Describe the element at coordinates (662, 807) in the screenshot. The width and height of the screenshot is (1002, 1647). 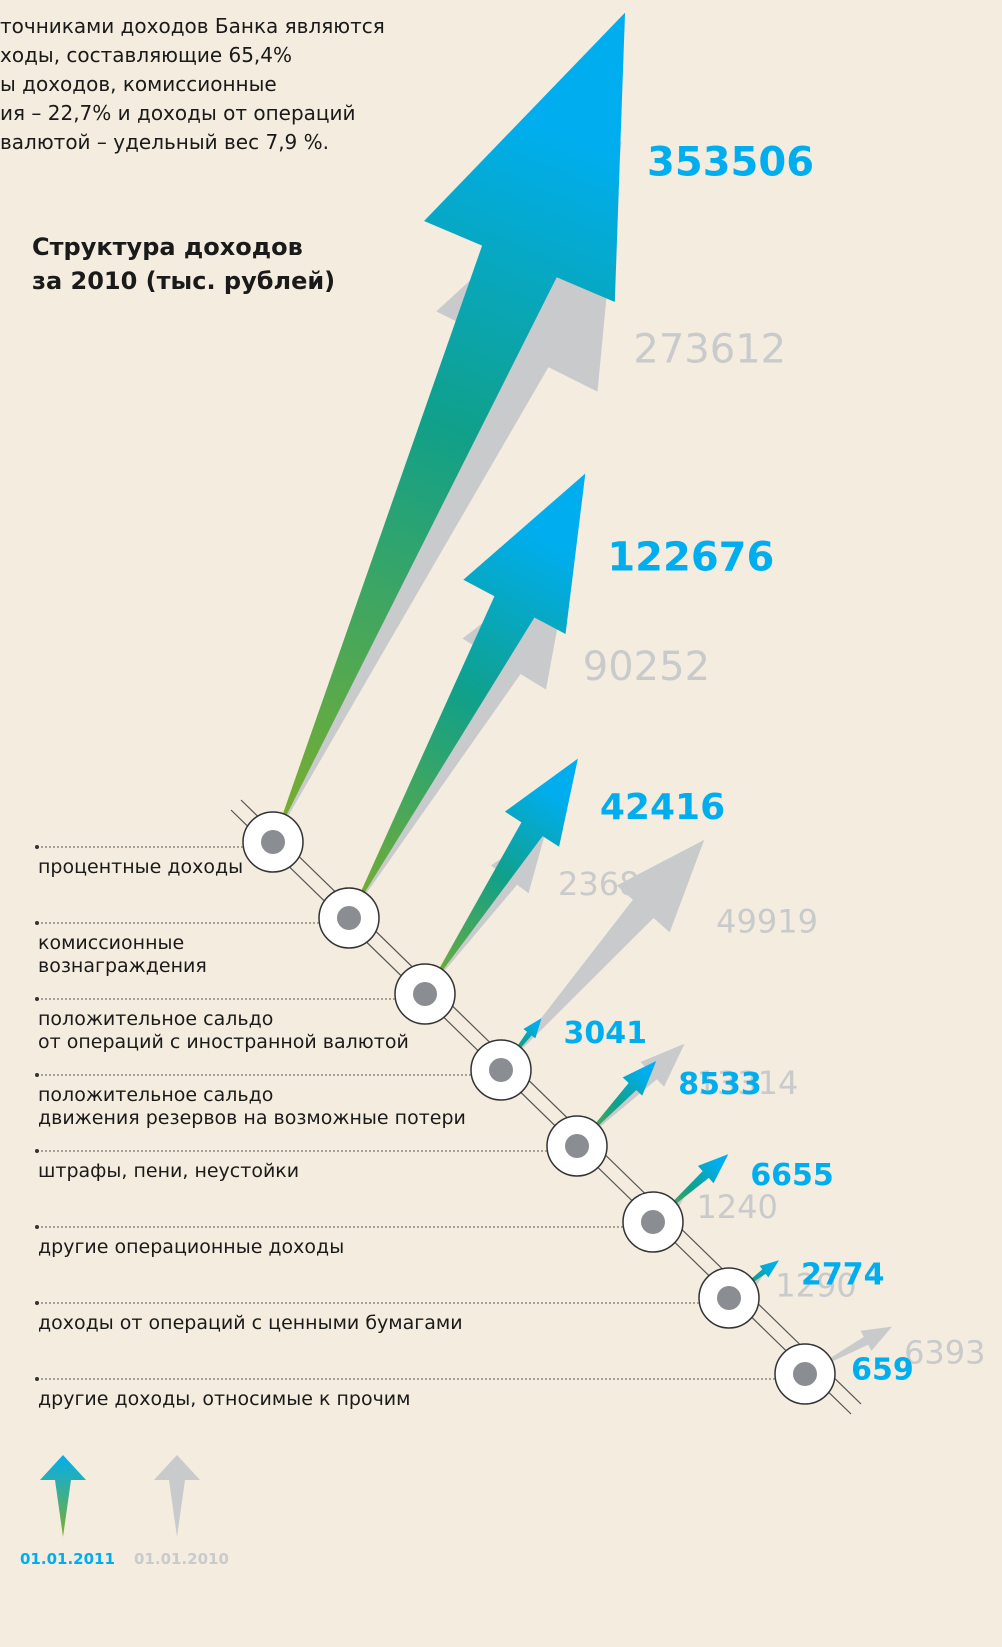
I see `value-label-2011: 42416` at that location.